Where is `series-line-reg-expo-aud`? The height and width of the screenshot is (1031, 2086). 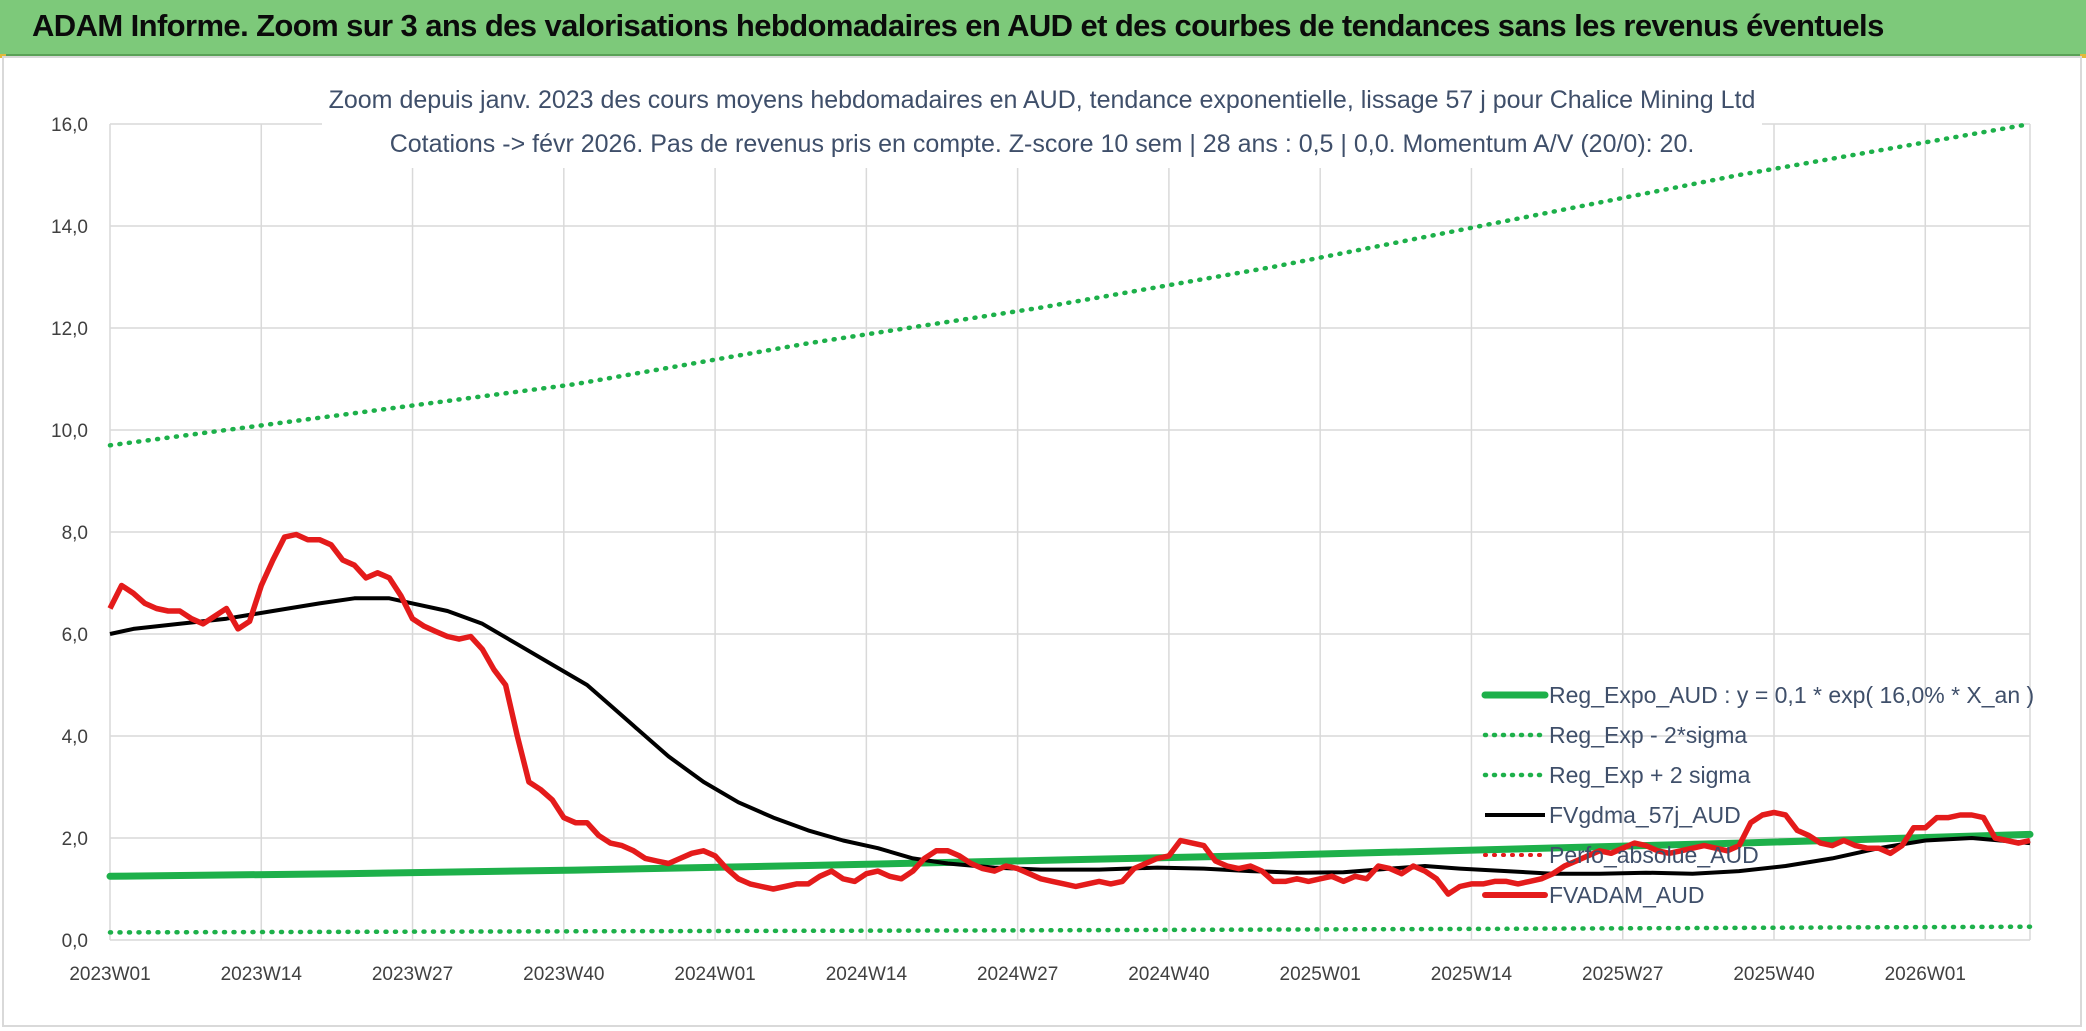
series-line-reg-expo-aud is located at coordinates (1070, 855).